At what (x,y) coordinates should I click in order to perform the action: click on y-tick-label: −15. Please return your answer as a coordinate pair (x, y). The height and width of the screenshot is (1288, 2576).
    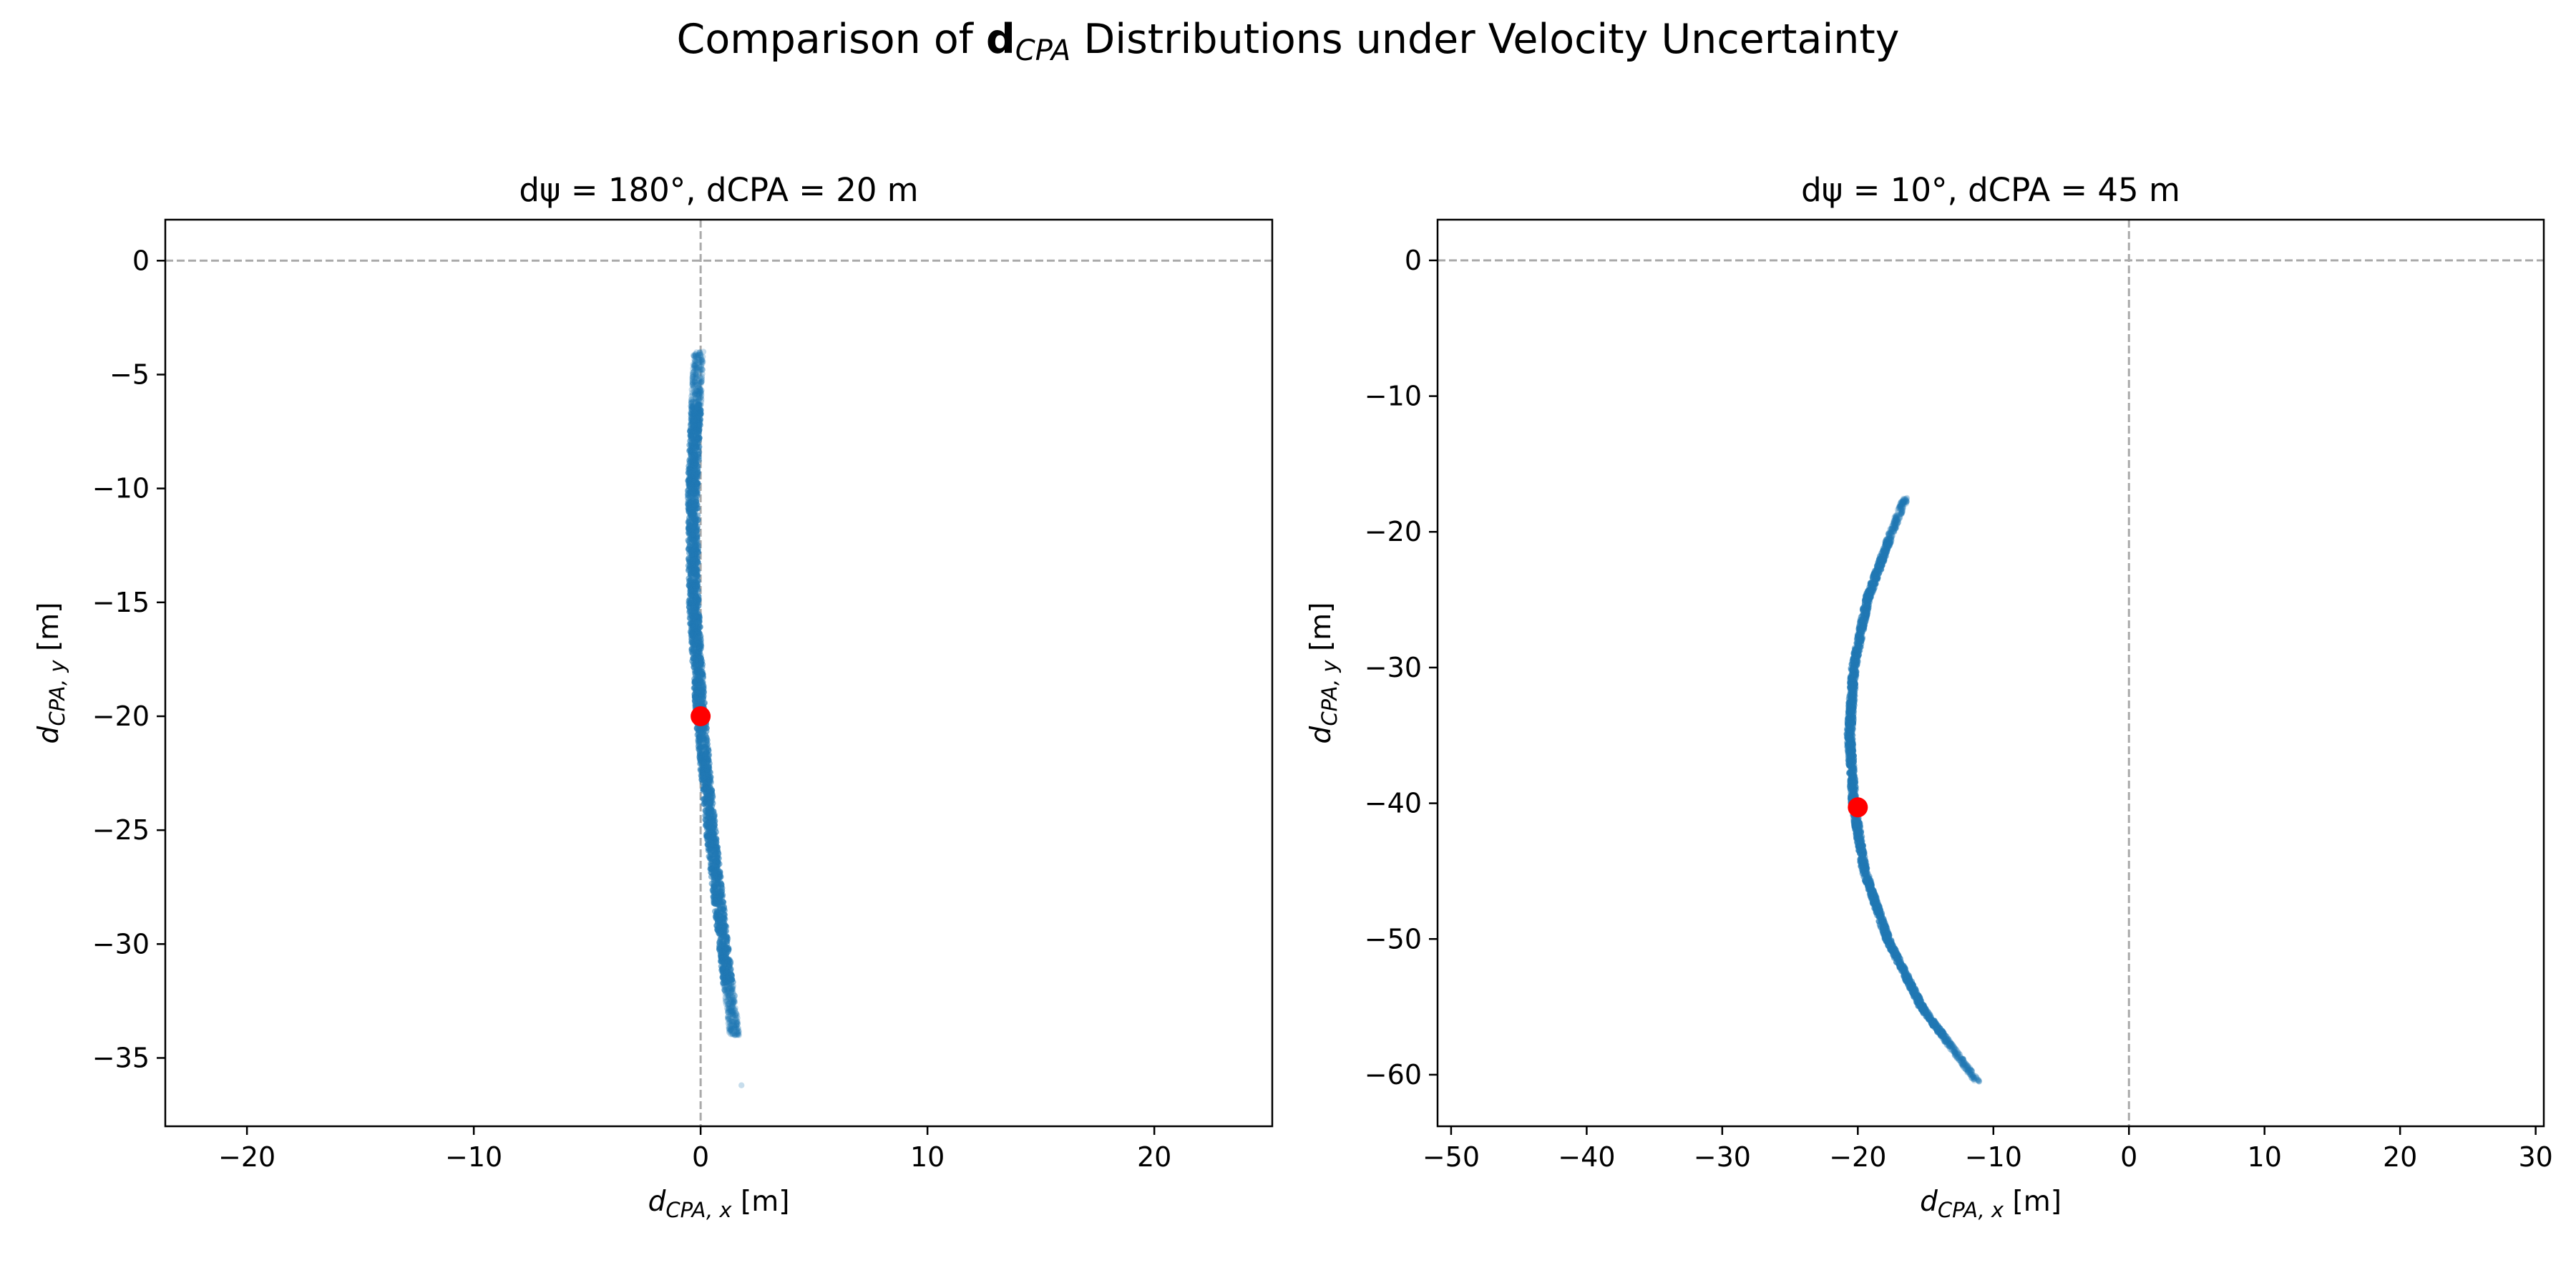
    Looking at the image, I should click on (121, 602).